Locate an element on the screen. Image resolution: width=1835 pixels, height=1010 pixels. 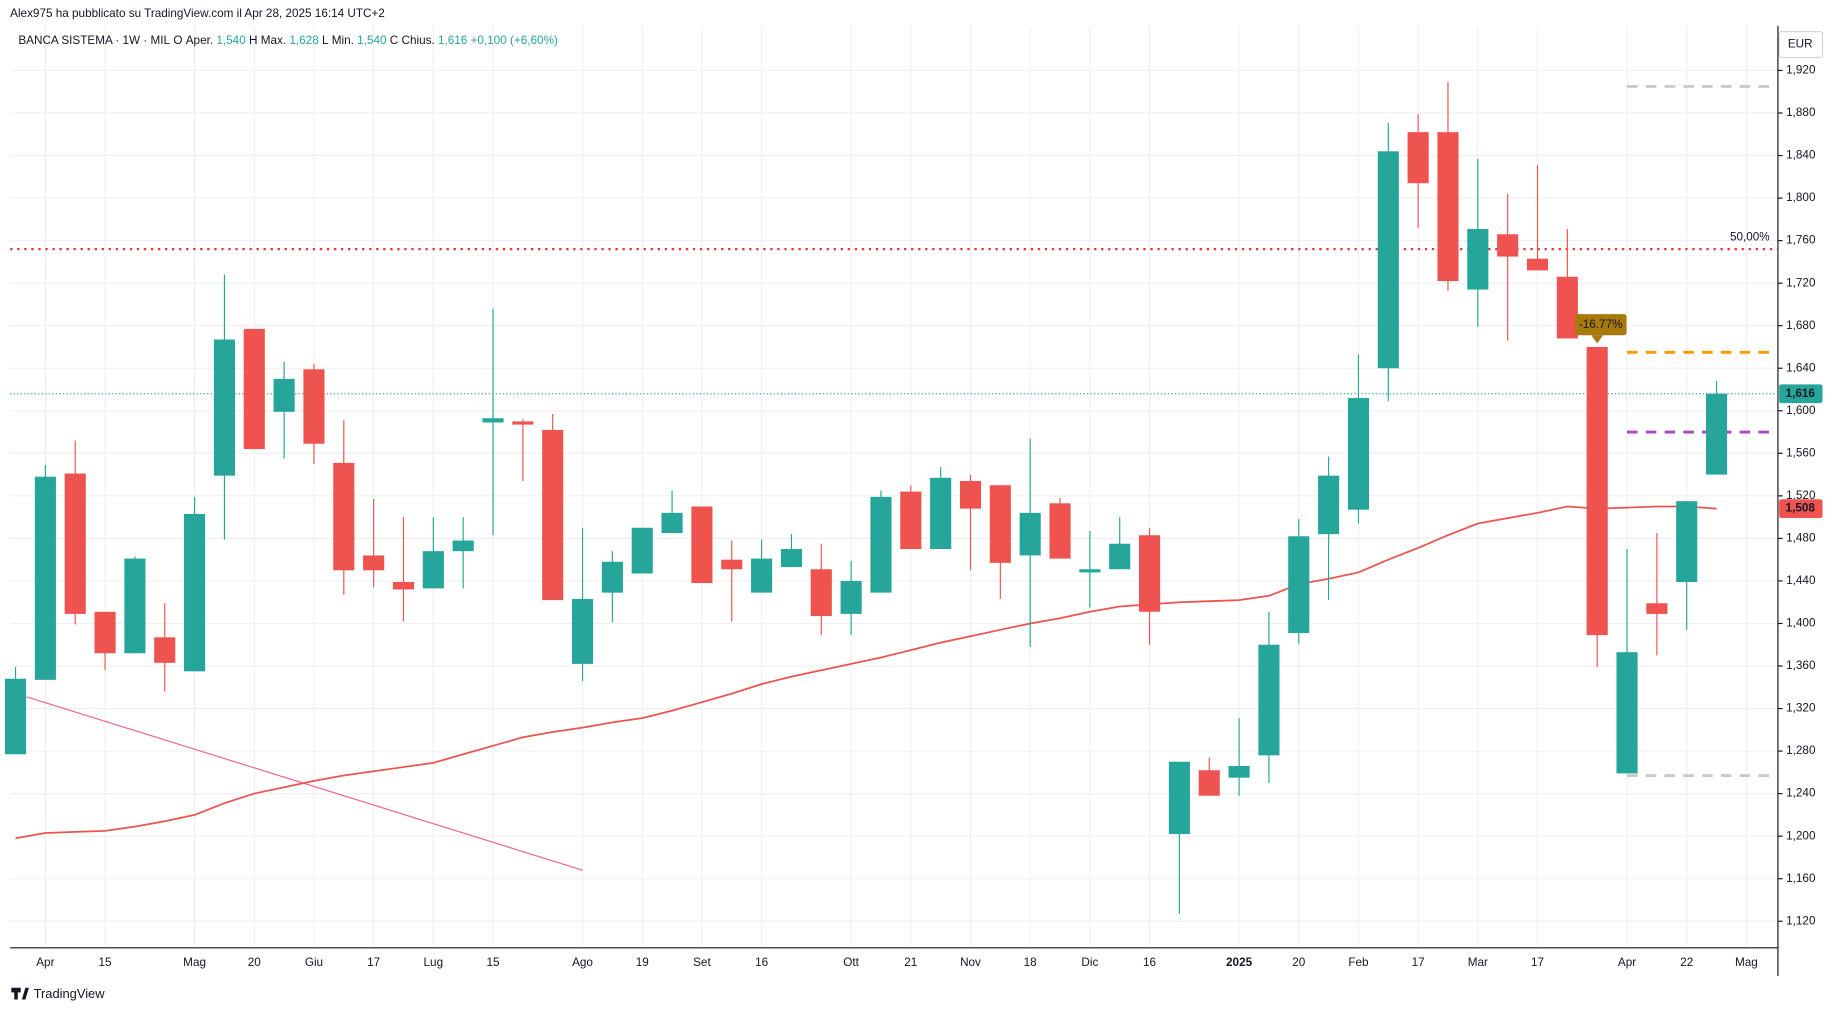
legend-part: Chius. is located at coordinates (418, 40).